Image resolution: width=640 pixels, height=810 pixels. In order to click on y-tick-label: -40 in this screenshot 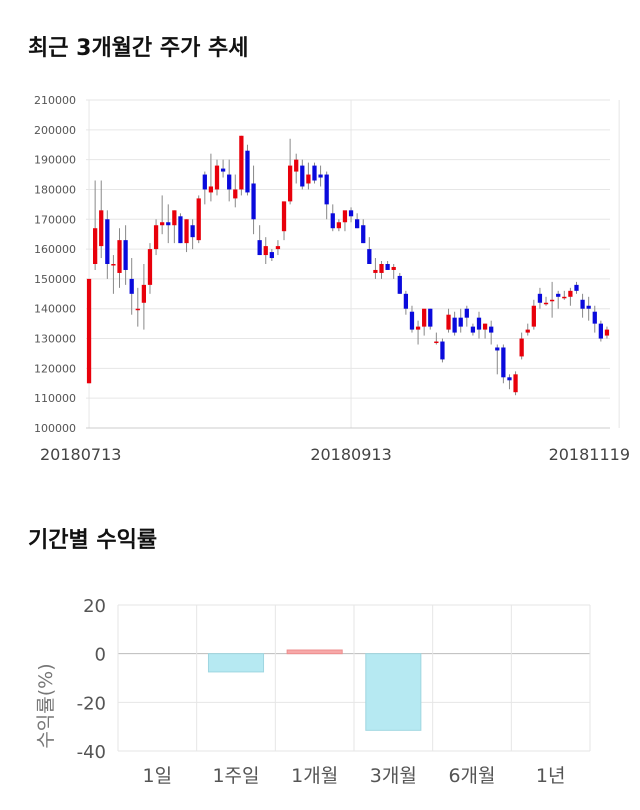, I will do `click(91, 752)`.